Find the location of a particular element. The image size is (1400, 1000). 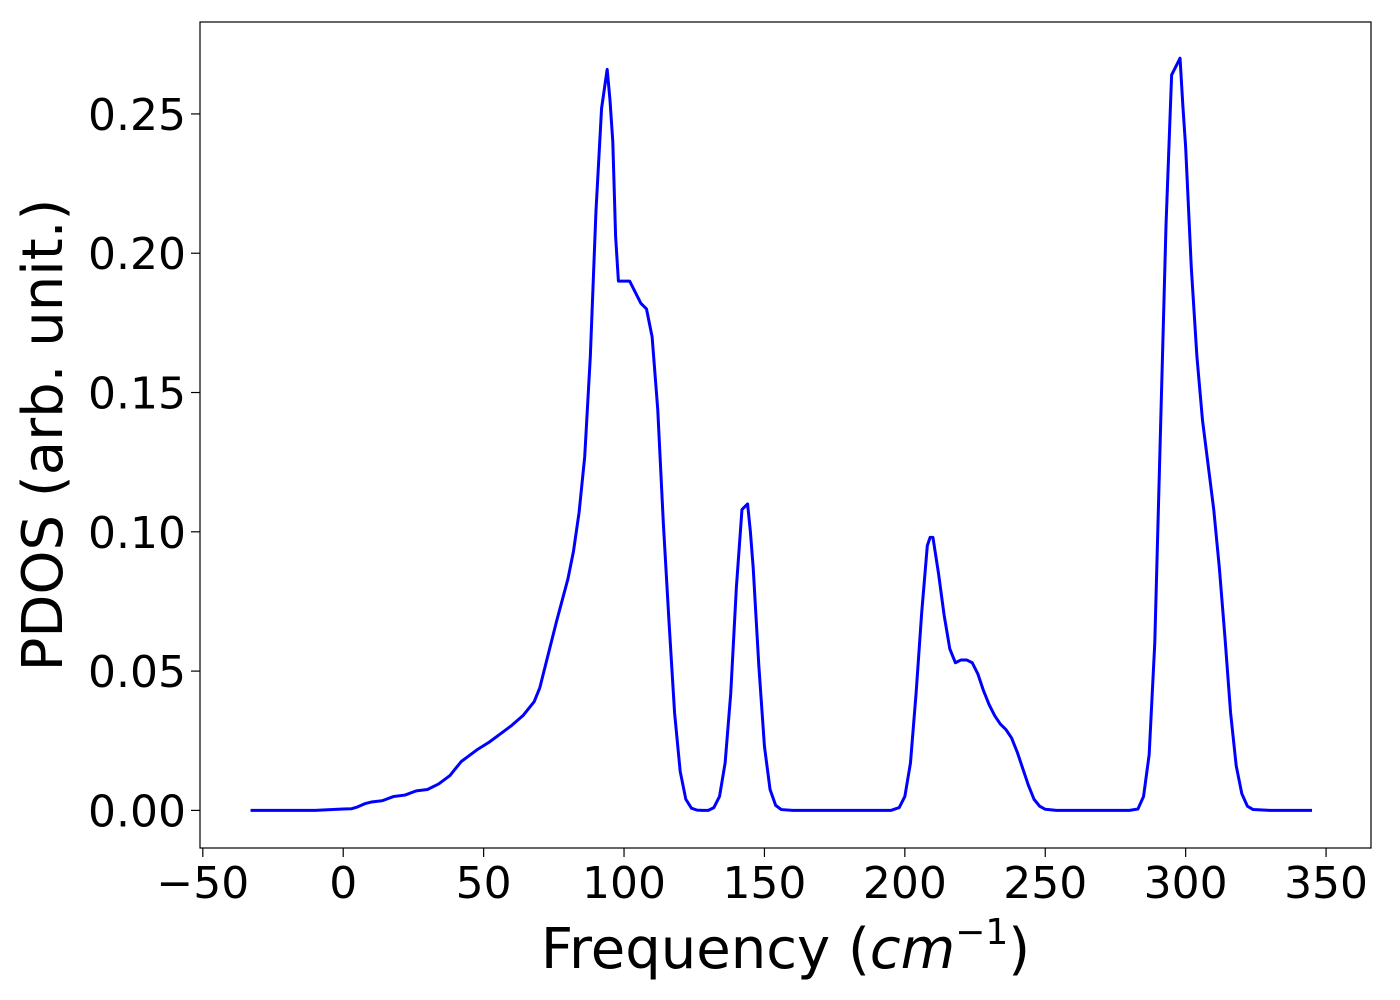

x-axis-label-exponent: −1 is located at coordinates (981, 932).